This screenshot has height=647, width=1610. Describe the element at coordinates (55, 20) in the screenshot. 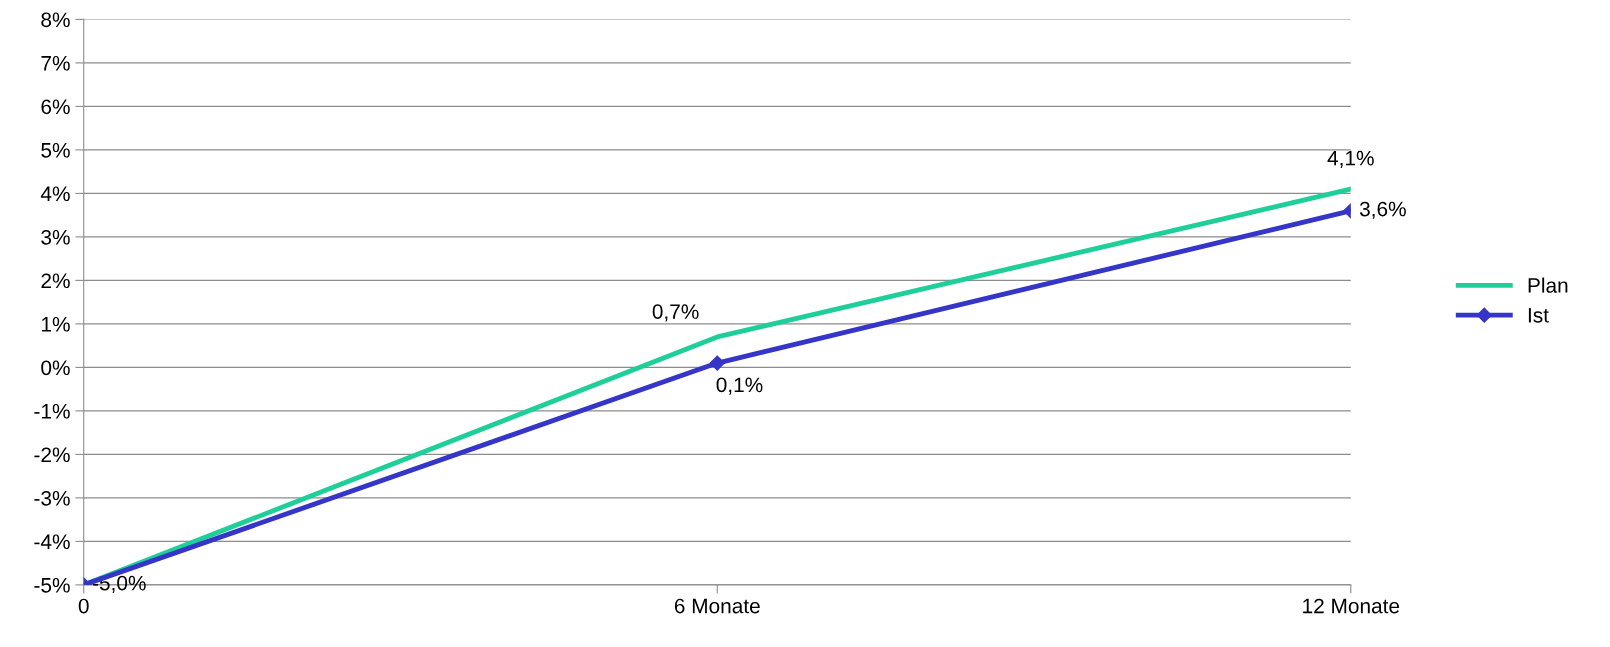

I see `y-tick-label: 8%` at that location.